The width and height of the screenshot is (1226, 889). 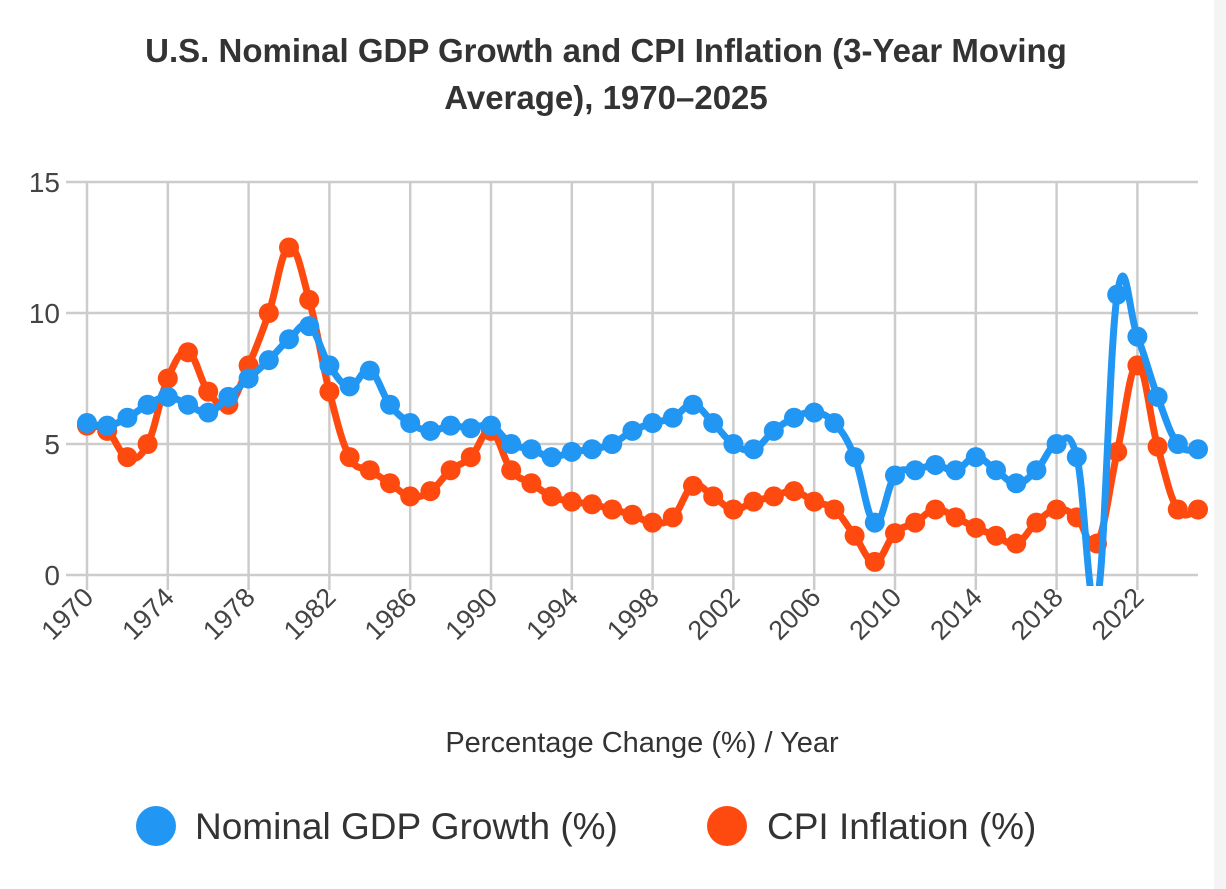 I want to click on x-tick-label: 2022, so click(x=1118, y=614).